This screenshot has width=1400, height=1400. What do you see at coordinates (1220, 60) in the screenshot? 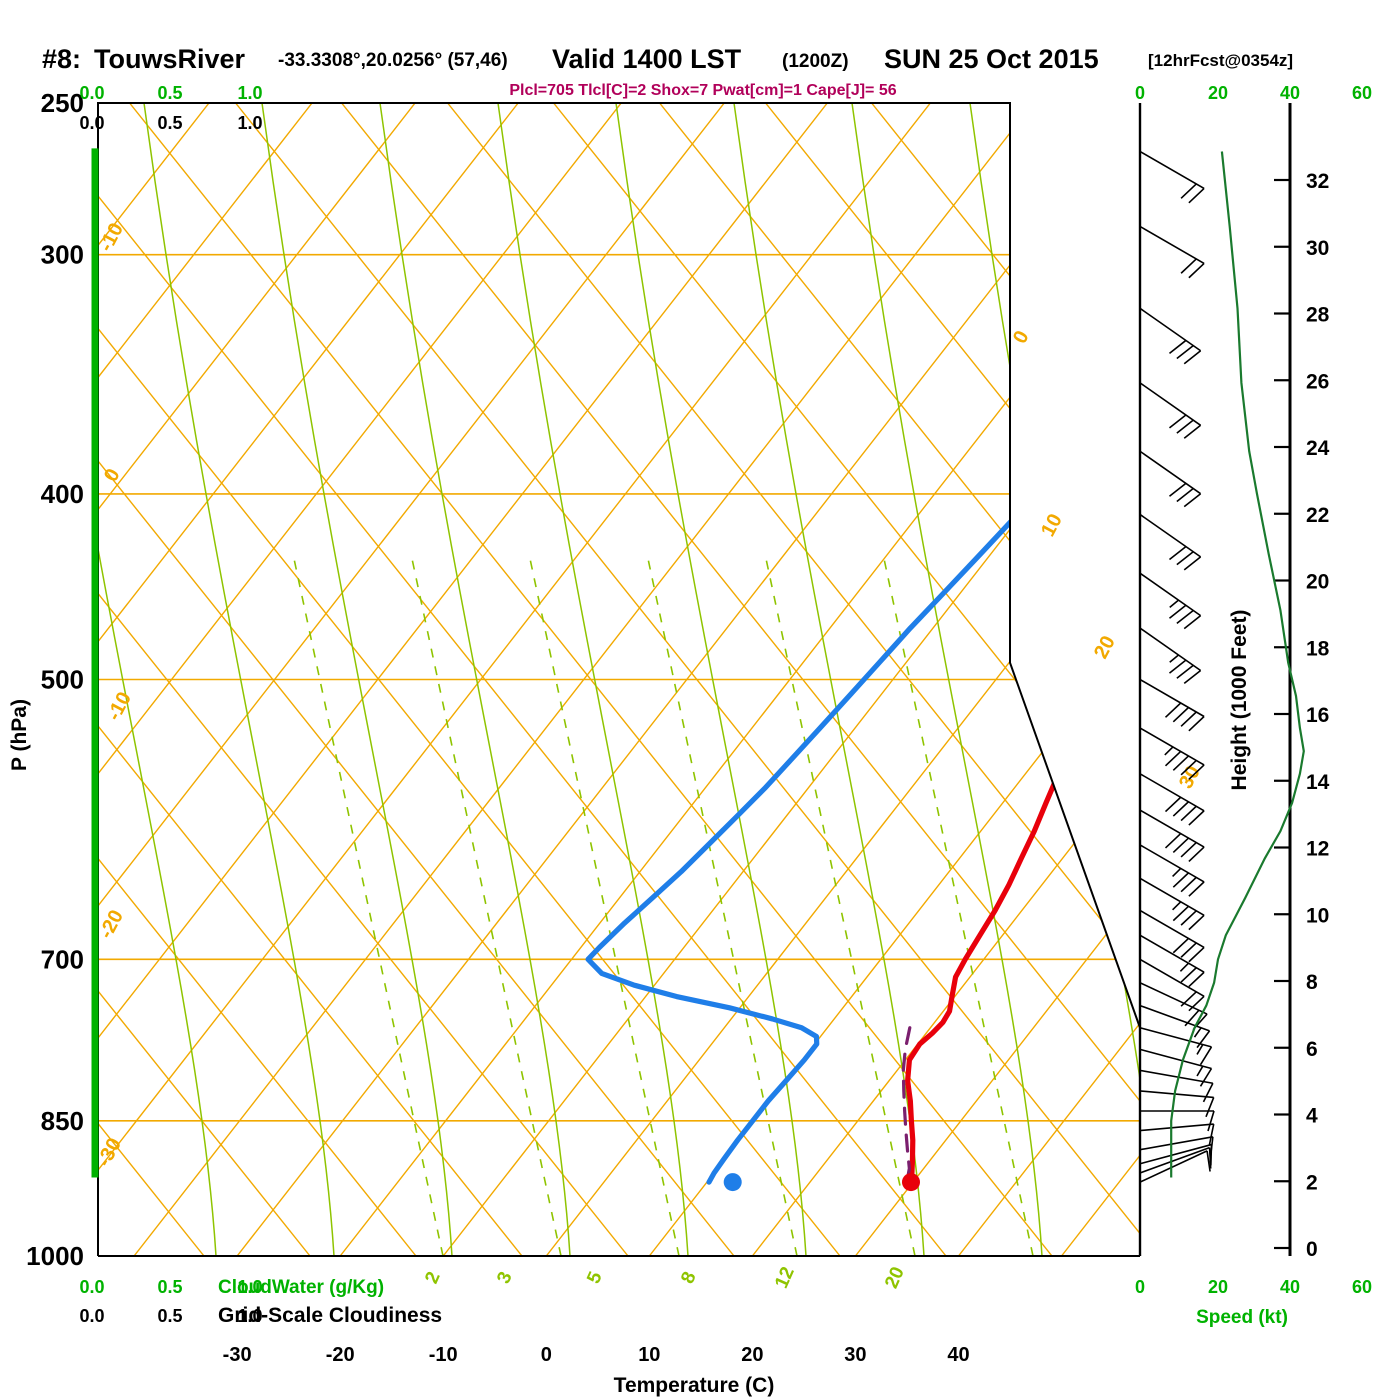
I see `forecast-tag: [12hrFcst@0354z]` at bounding box center [1220, 60].